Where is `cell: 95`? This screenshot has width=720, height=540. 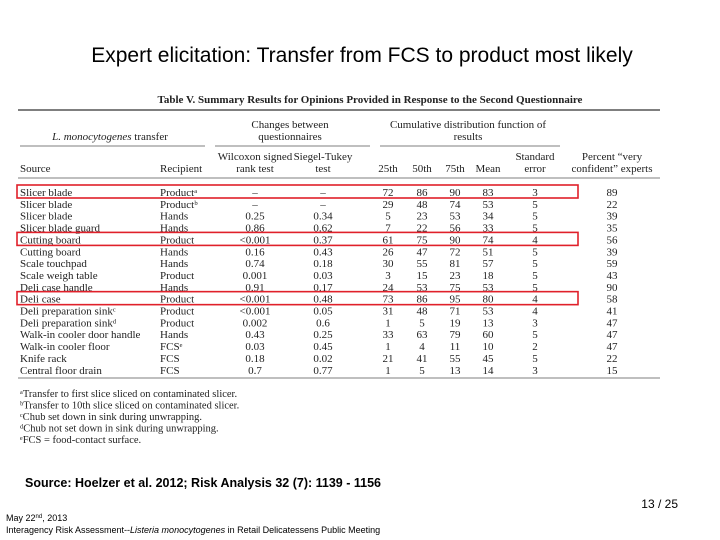 cell: 95 is located at coordinates (456, 300).